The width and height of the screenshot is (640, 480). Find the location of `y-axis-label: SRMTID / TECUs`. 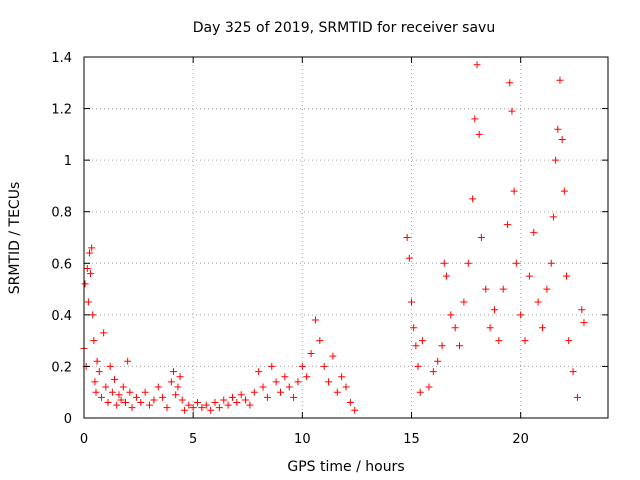

y-axis-label: SRMTID / TECUs is located at coordinates (15, 238).